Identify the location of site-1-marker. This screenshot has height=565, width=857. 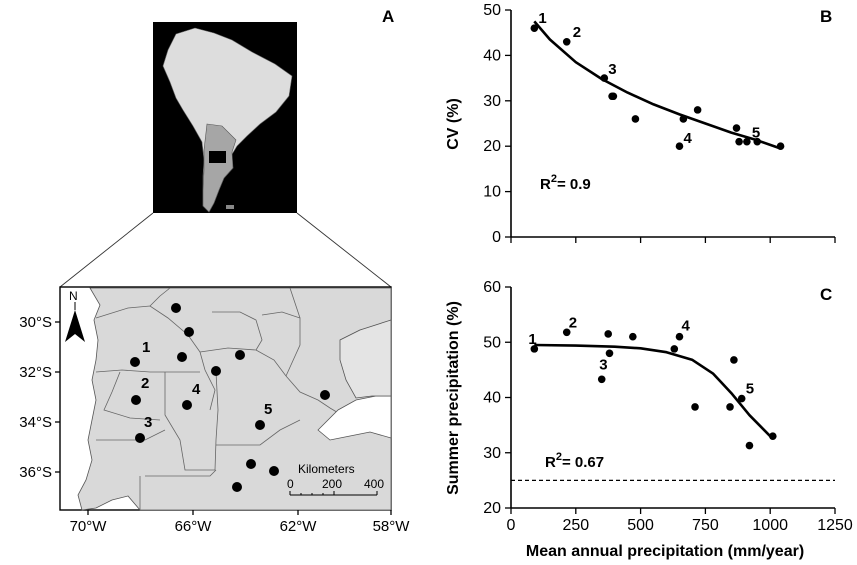
(135, 362).